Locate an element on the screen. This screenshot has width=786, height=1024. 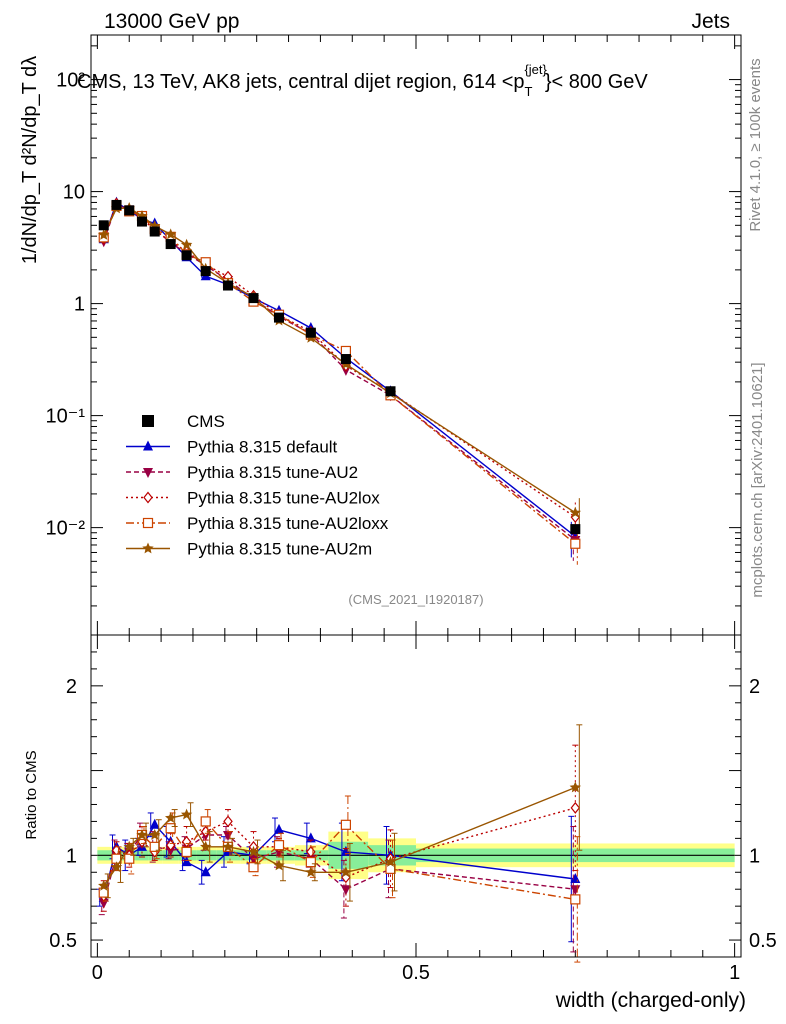
legend-label: Pythia 8.315 default is located at coordinates (262, 447).